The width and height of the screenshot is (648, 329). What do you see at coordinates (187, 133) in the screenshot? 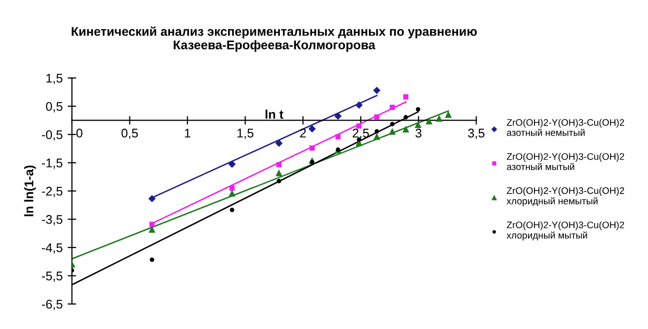
I see `x-tick-label: 1` at bounding box center [187, 133].